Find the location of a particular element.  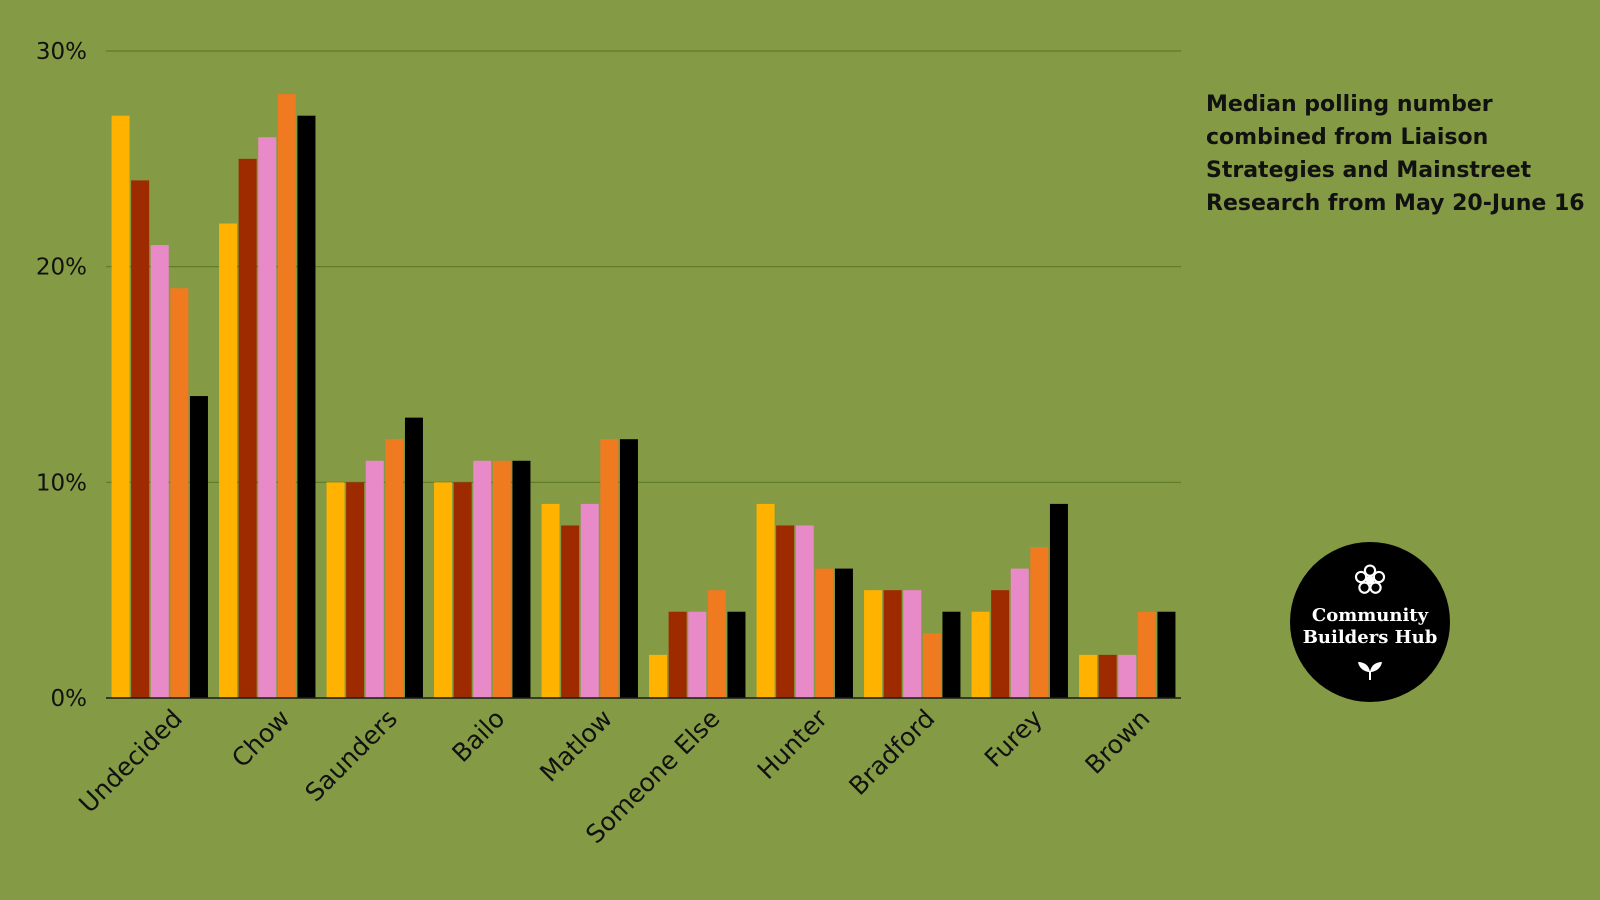

category-label: Matlow is located at coordinates (576, 746).